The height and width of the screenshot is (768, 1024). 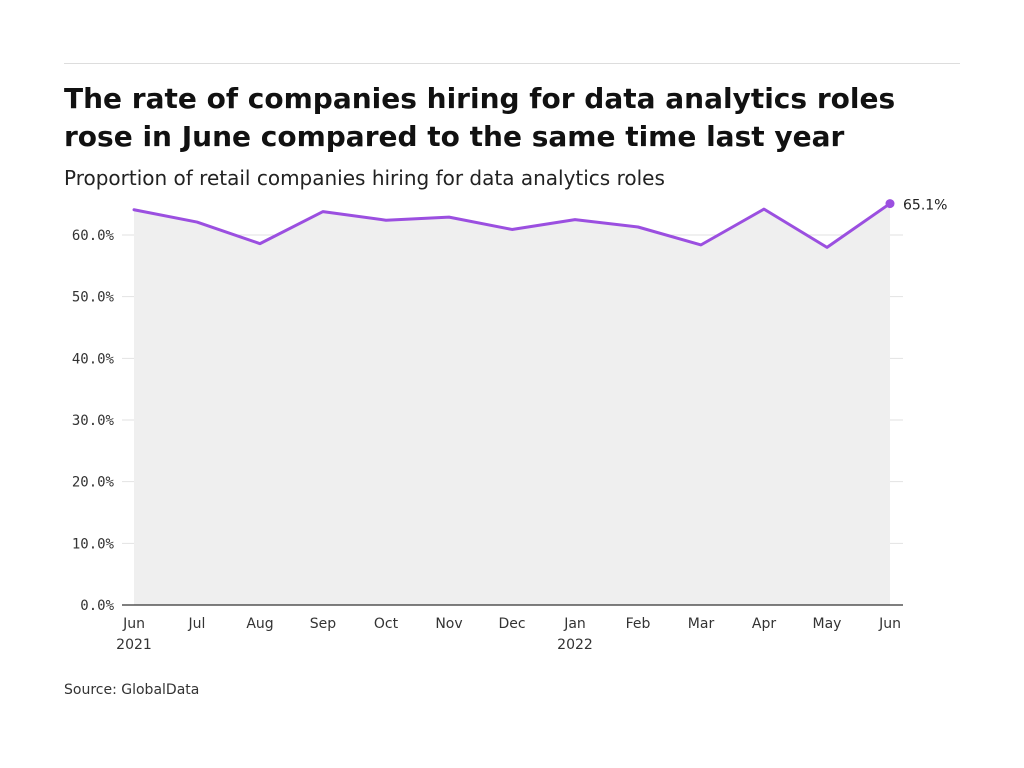 I want to click on data-points: 65.1%, so click(x=539, y=223).